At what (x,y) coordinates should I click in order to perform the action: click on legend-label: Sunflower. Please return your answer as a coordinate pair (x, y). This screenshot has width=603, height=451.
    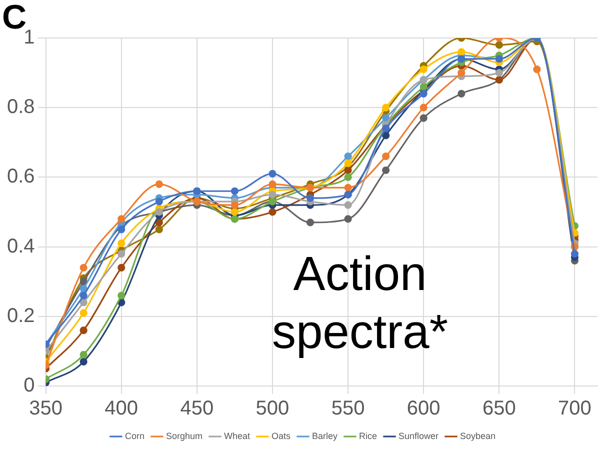
    Looking at the image, I should click on (418, 435).